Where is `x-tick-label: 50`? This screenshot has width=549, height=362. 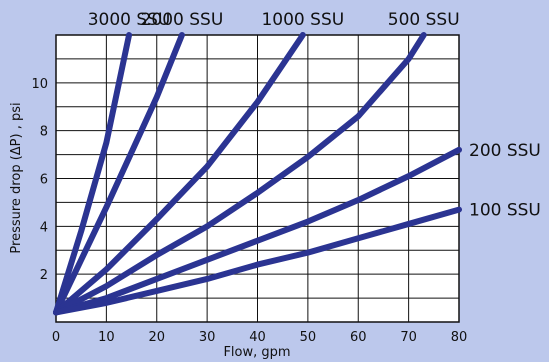 x-tick-label: 50 is located at coordinates (308, 337).